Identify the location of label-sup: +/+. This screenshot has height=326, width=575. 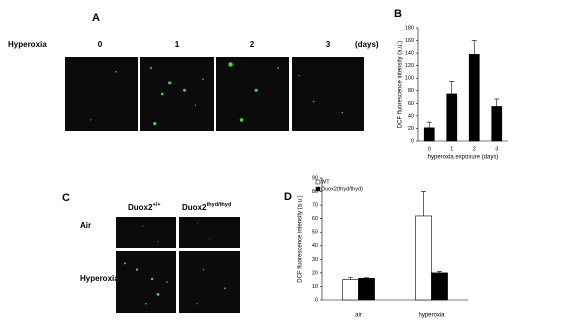
(156, 205).